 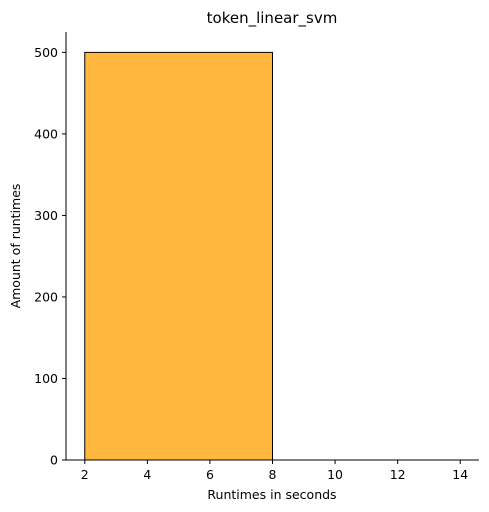 I want to click on y-tick-label: 400, so click(x=46, y=133).